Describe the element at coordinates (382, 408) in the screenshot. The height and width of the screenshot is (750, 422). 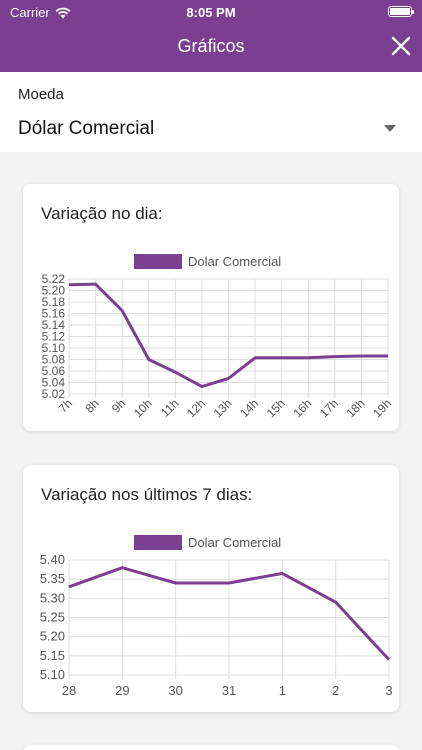
I see `x-tick-label: 19h` at that location.